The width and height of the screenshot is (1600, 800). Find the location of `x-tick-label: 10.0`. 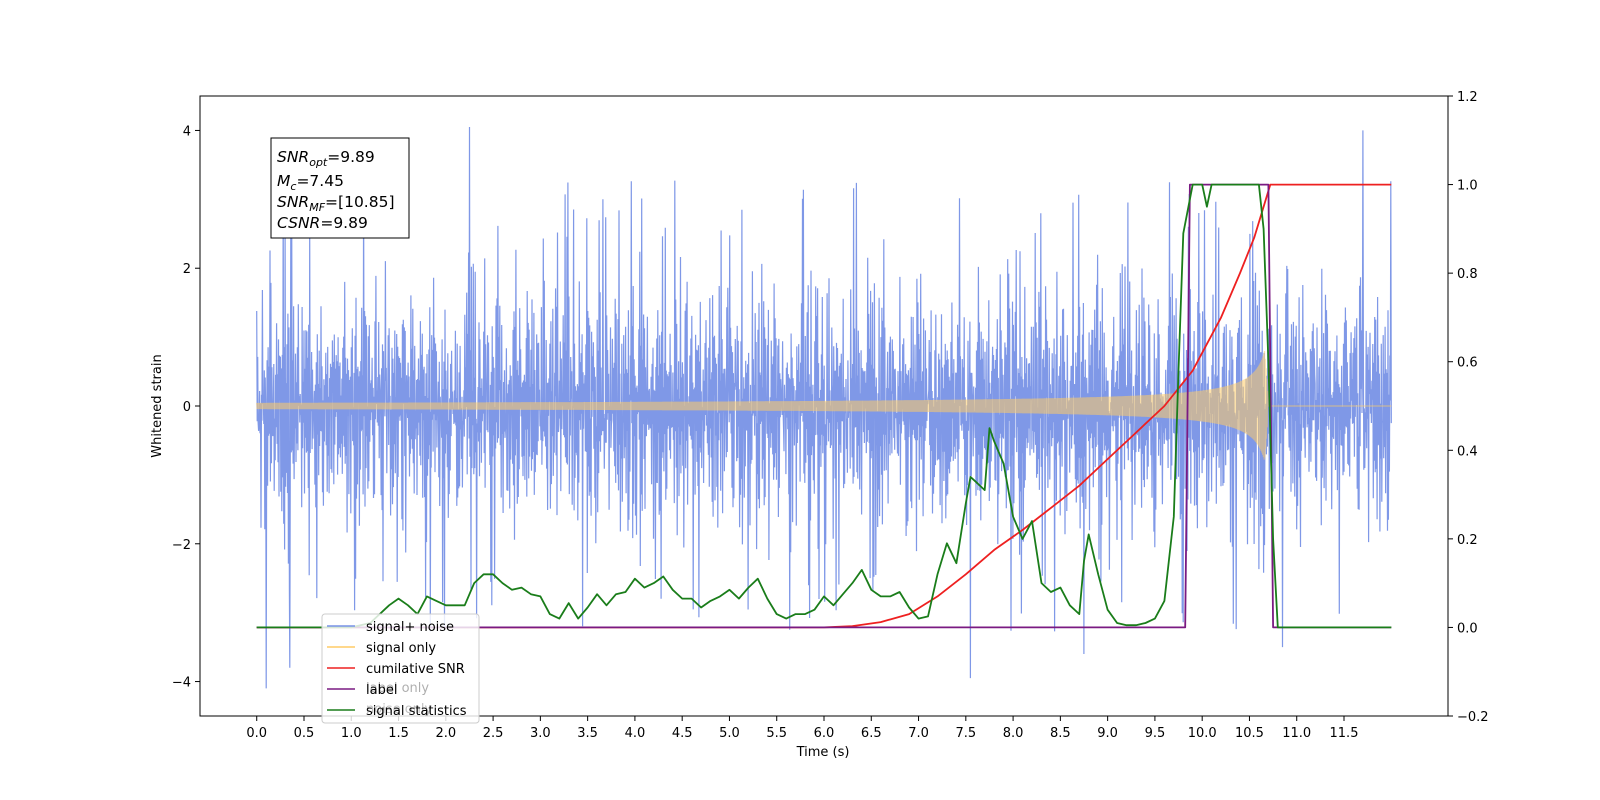

x-tick-label: 10.0 is located at coordinates (1202, 733).